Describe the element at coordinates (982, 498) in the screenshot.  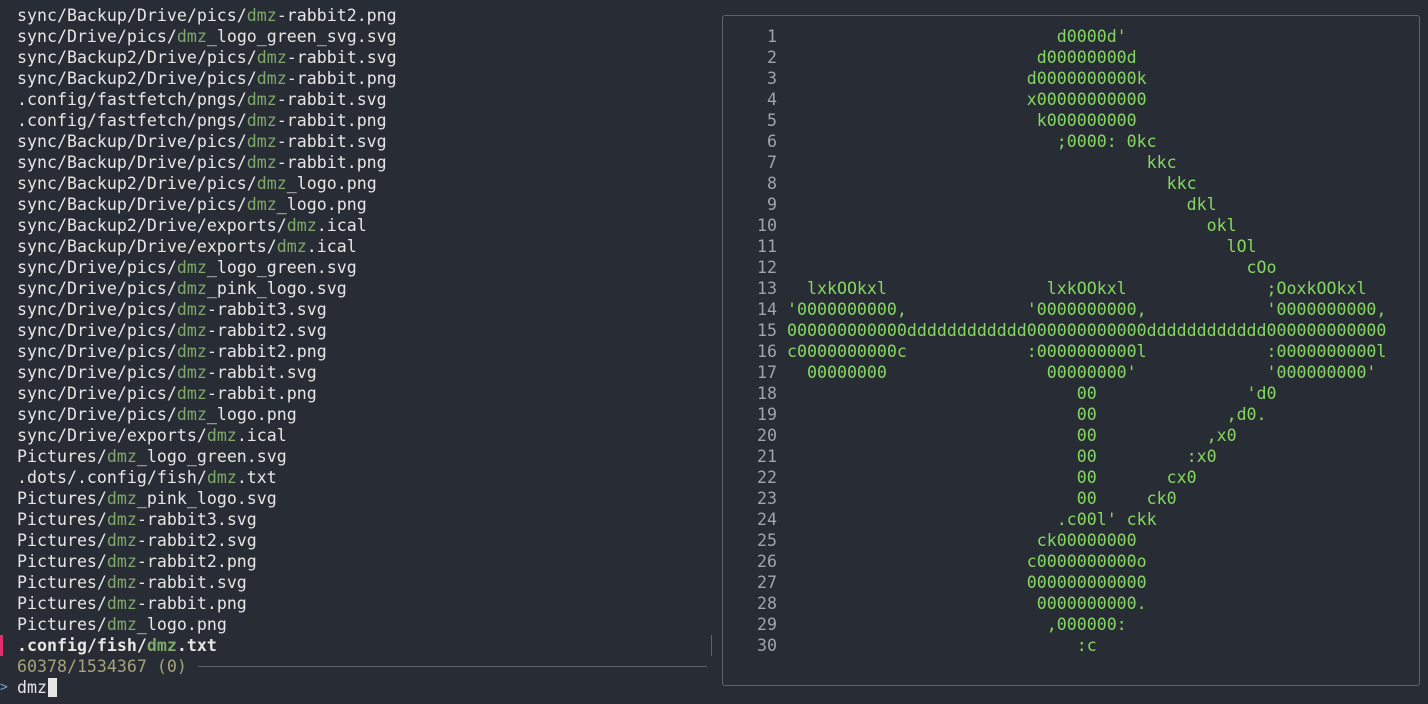
I see `ascii-line: 00 ck0` at that location.